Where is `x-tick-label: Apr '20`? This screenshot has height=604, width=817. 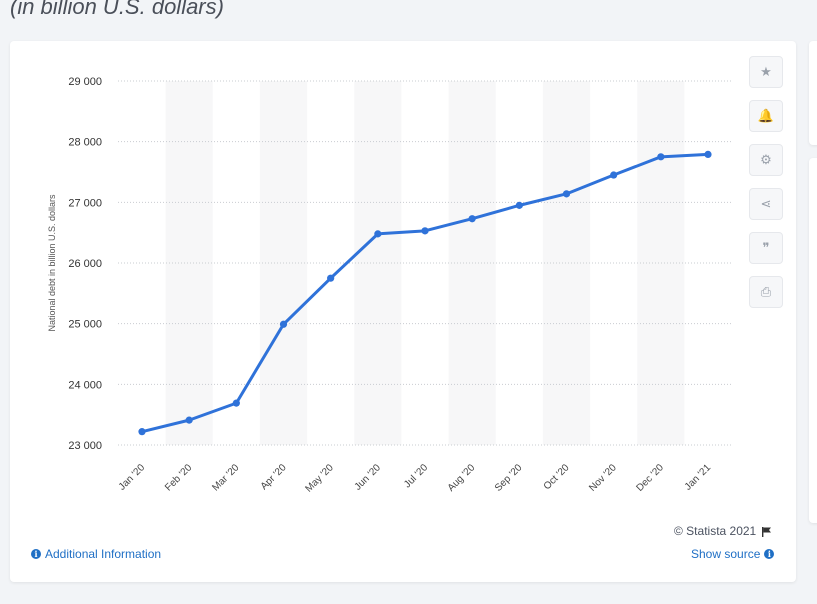 x-tick-label: Apr '20 is located at coordinates (274, 477).